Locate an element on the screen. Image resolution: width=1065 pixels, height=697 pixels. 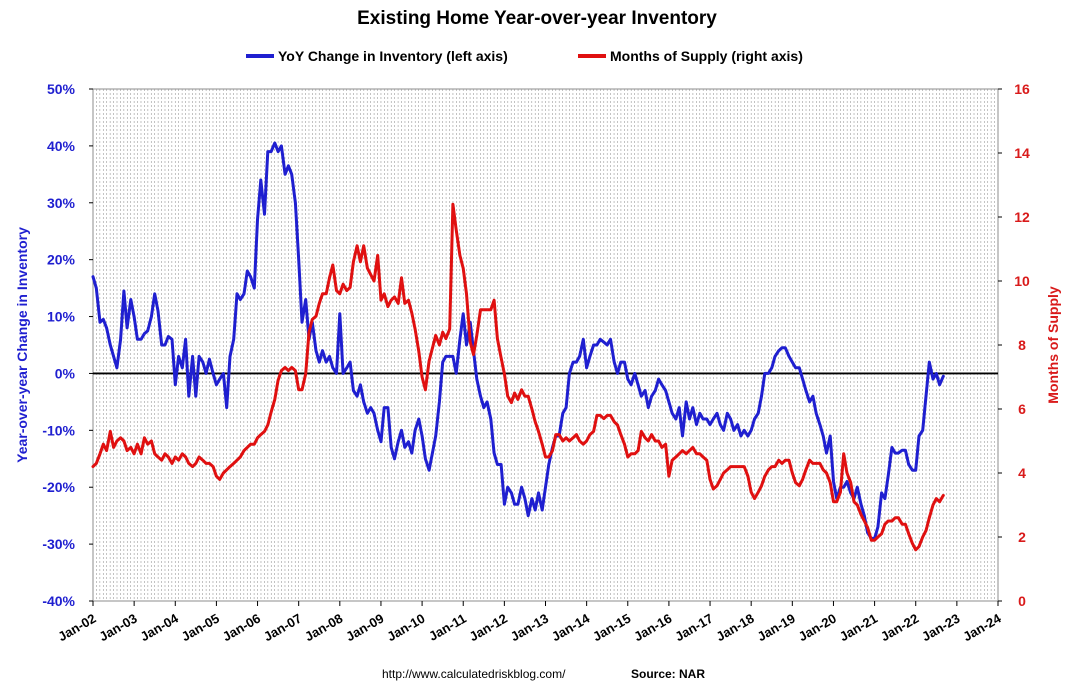
source-label: Source: NAR is located at coordinates (668, 674).